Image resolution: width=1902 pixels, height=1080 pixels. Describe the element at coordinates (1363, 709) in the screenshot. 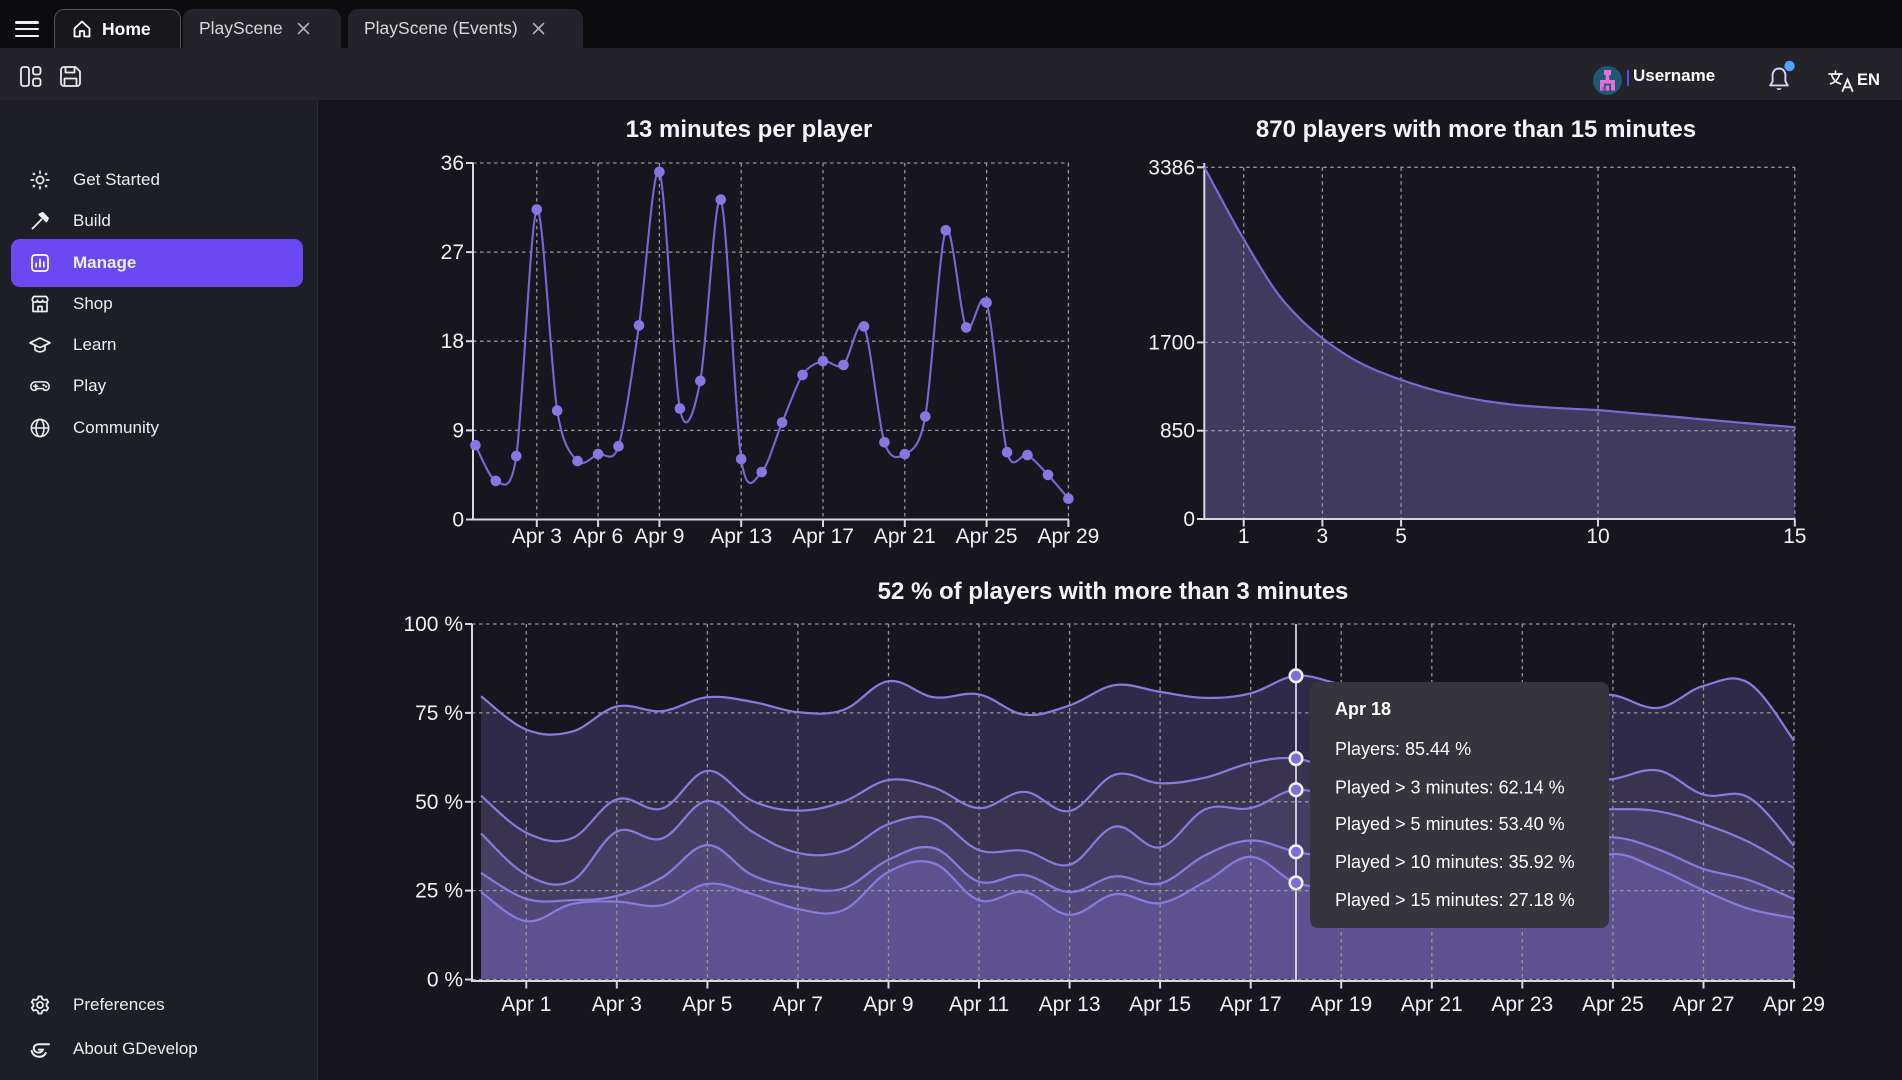

I see `svg-text: Apr 18` at that location.